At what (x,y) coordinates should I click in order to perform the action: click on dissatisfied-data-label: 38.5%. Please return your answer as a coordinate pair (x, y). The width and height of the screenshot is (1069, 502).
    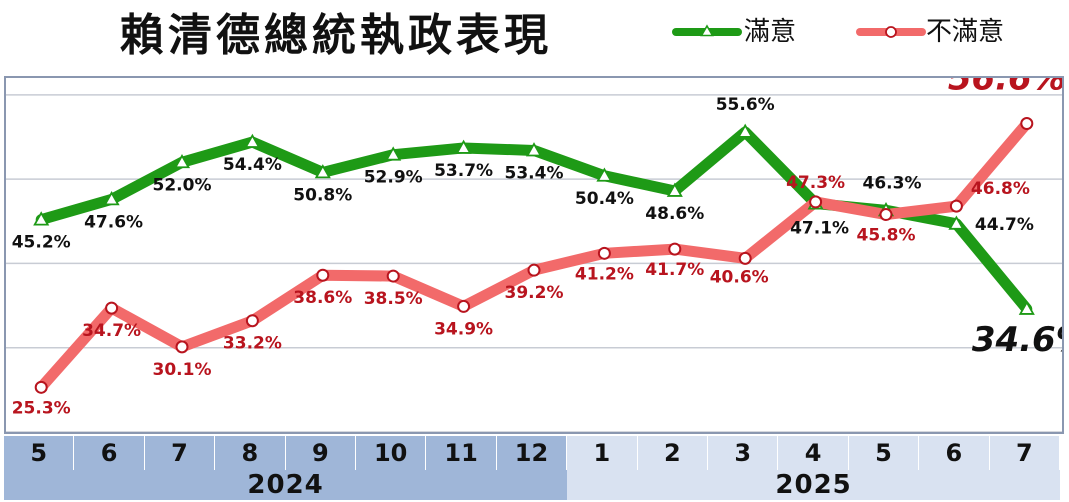
    Looking at the image, I should click on (393, 299).